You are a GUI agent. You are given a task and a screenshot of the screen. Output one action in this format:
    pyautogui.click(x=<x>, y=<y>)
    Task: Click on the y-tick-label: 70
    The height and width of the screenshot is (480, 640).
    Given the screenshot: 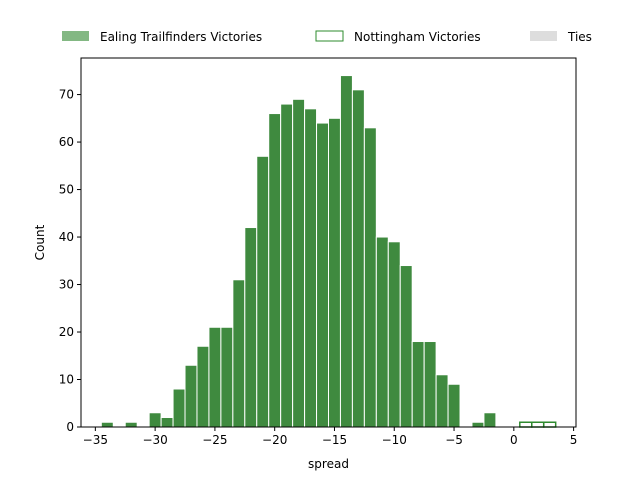 What is the action you would take?
    pyautogui.click(x=66, y=95)
    